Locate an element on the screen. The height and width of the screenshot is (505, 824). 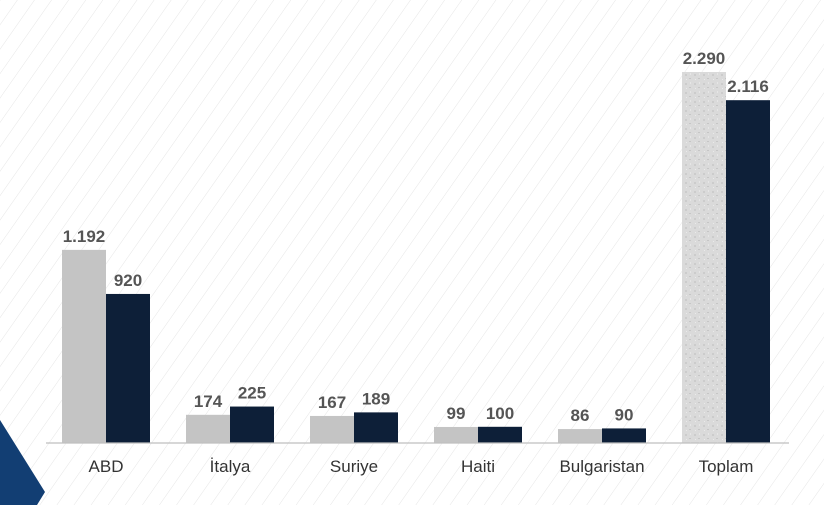
x-tick-label: Bulgaristan is located at coordinates (601, 466).